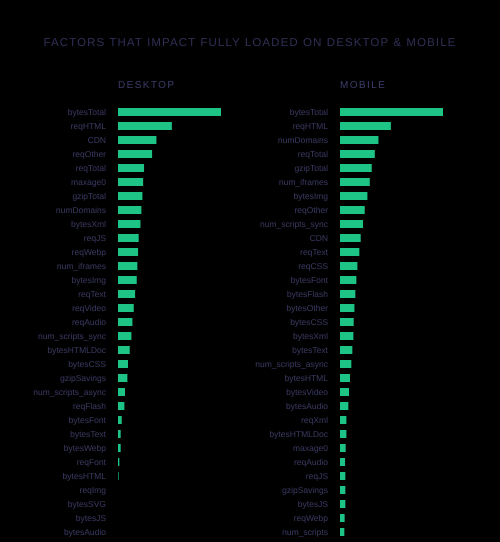  Describe the element at coordinates (77, 350) in the screenshot. I see `y-tick-label: bytesHTMLDoc` at that location.